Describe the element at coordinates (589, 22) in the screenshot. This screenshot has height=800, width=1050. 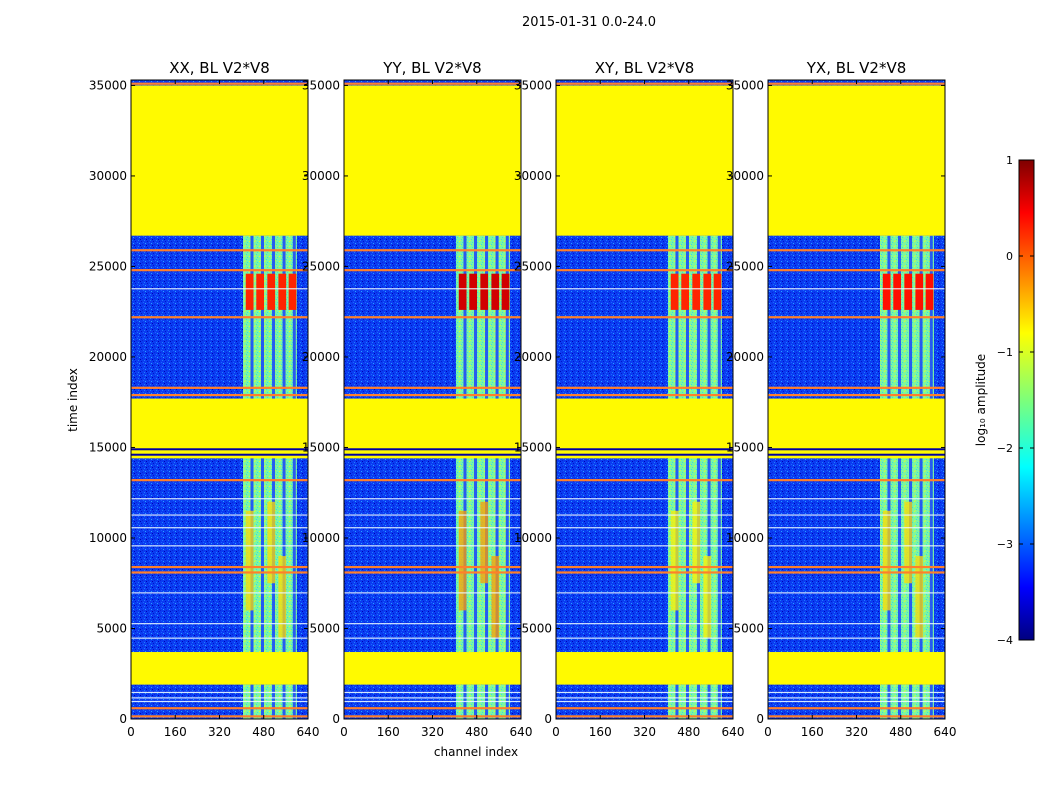
I see `figure-suptitle: 2015-01-31 0.0-24.0` at that location.